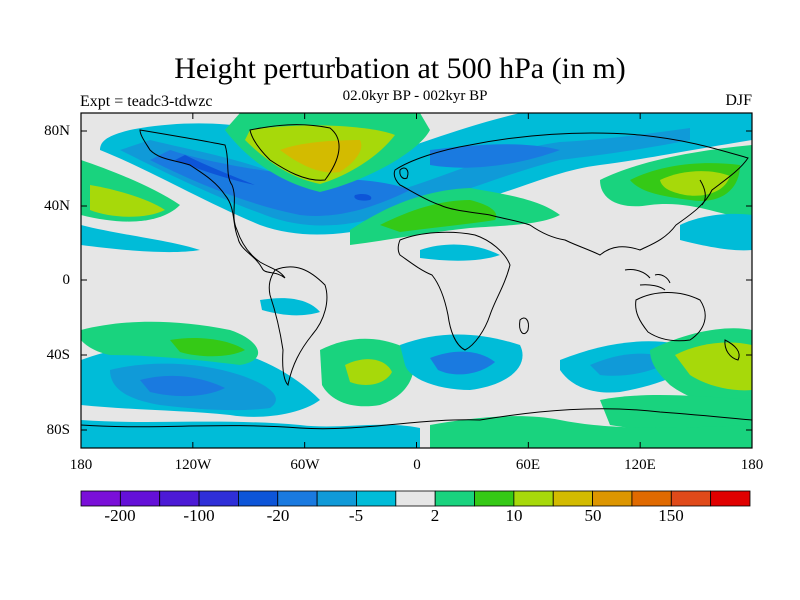 The height and width of the screenshot is (600, 800). Describe the element at coordinates (713, 366) in the screenshot. I see `contour-positive-newzealand-mid` at that location.